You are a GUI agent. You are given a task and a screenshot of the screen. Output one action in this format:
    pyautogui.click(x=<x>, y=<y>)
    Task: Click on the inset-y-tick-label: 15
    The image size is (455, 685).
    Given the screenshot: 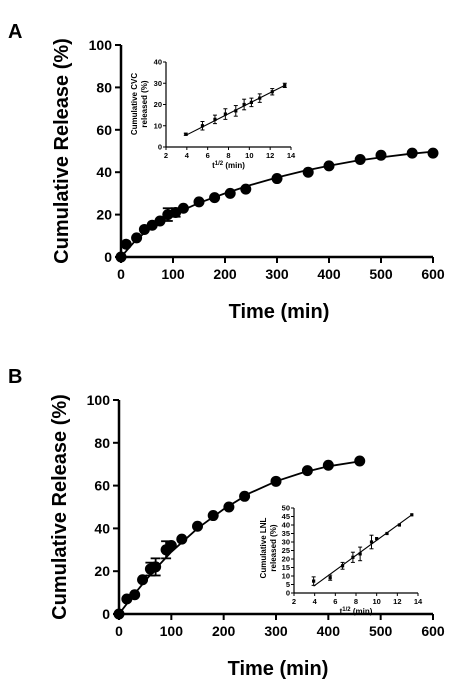 What is the action you would take?
    pyautogui.click(x=286, y=567)
    